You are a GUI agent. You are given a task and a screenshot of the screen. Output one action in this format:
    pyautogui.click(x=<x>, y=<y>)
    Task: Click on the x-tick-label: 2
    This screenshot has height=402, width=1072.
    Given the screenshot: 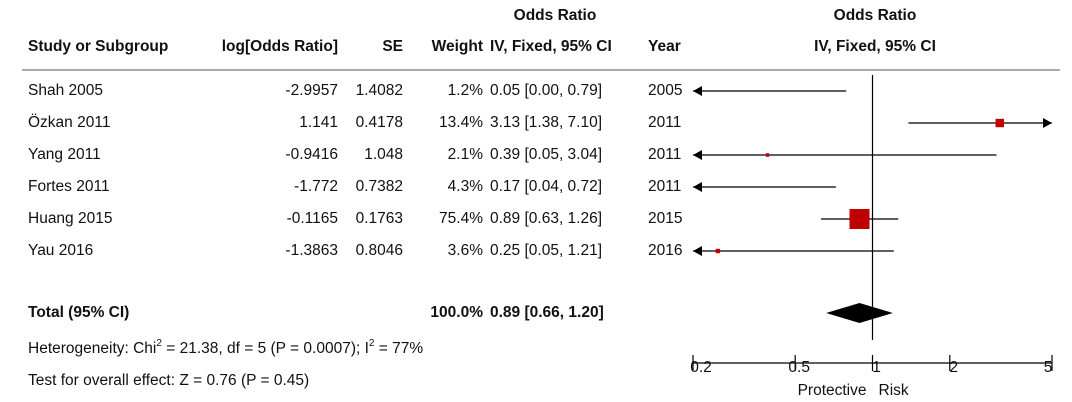 What is the action you would take?
    pyautogui.click(x=953, y=367)
    